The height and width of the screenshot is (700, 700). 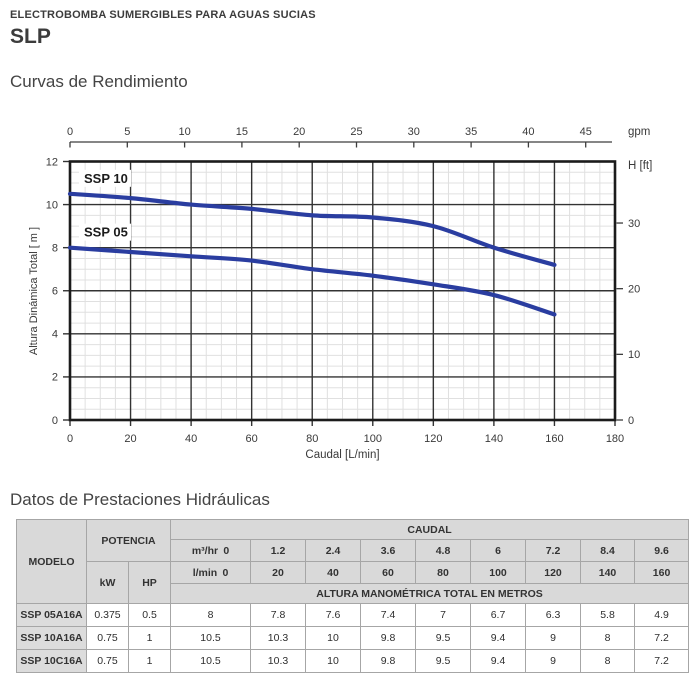 I want to click on head-value: 7.6, so click(x=333, y=615).